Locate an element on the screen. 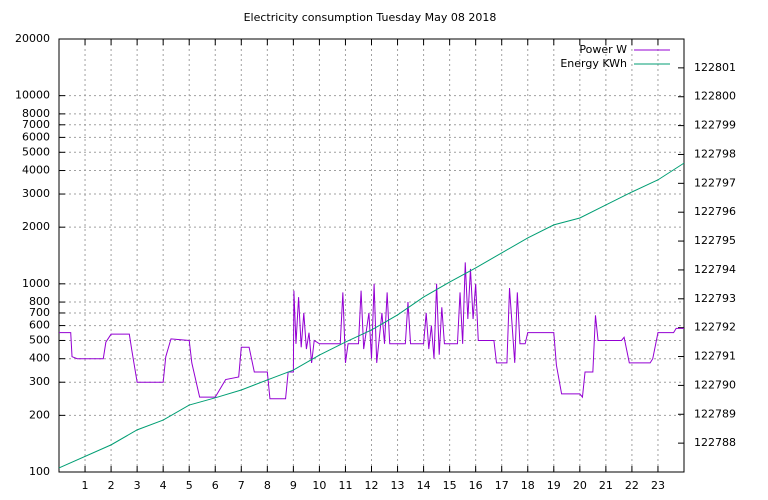  y-tick-label: 8000 is located at coordinates (36, 113).